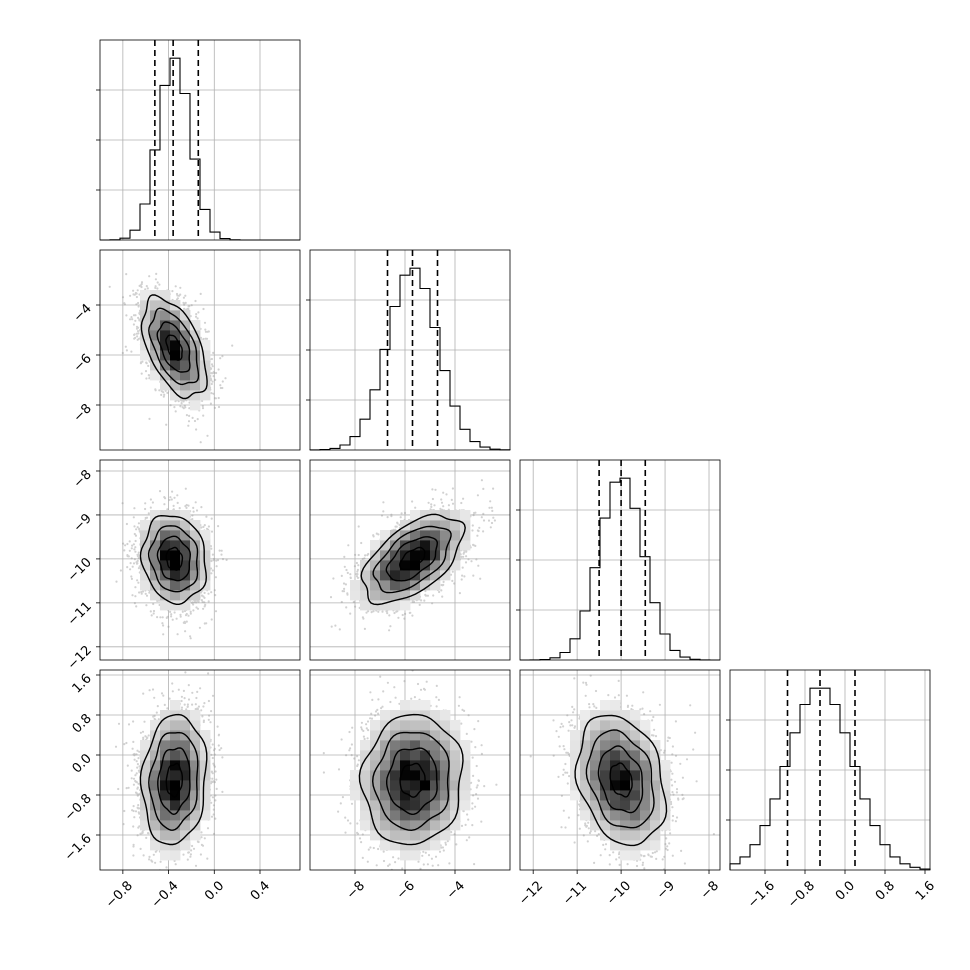 Image resolution: width=970 pixels, height=970 pixels. I want to click on x-tick-label: −12, so click(531, 893).